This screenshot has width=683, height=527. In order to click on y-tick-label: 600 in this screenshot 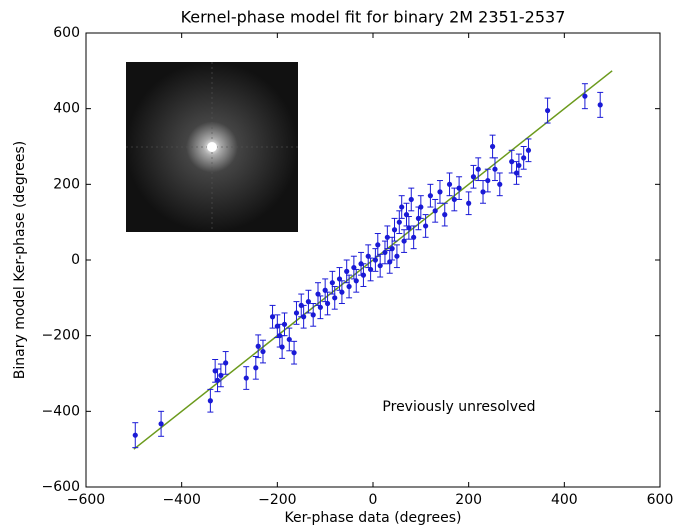, I will do `click(66, 33)`.